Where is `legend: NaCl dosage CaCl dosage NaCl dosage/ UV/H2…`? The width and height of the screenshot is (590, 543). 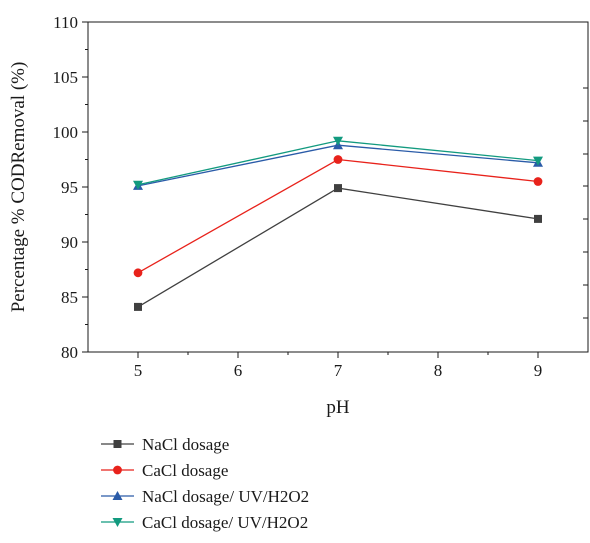
legend: NaCl dosage CaCl dosage NaCl dosage/ UV/H2… is located at coordinates (205, 483).